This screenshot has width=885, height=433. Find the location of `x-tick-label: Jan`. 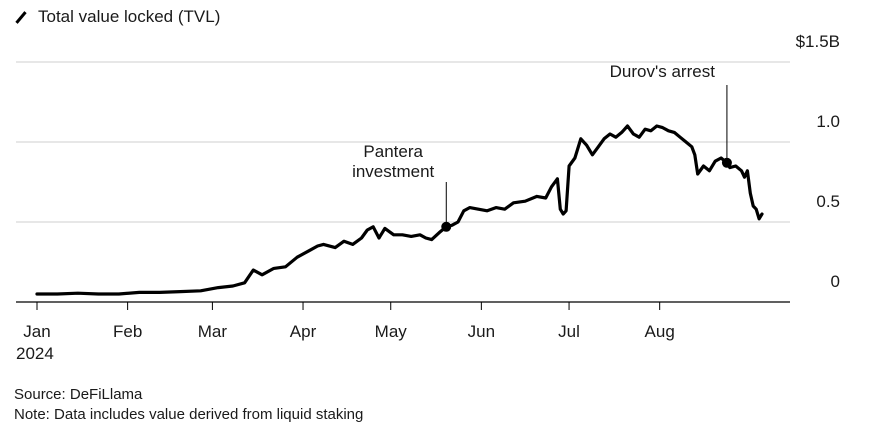

x-tick-label: Jan is located at coordinates (37, 331).